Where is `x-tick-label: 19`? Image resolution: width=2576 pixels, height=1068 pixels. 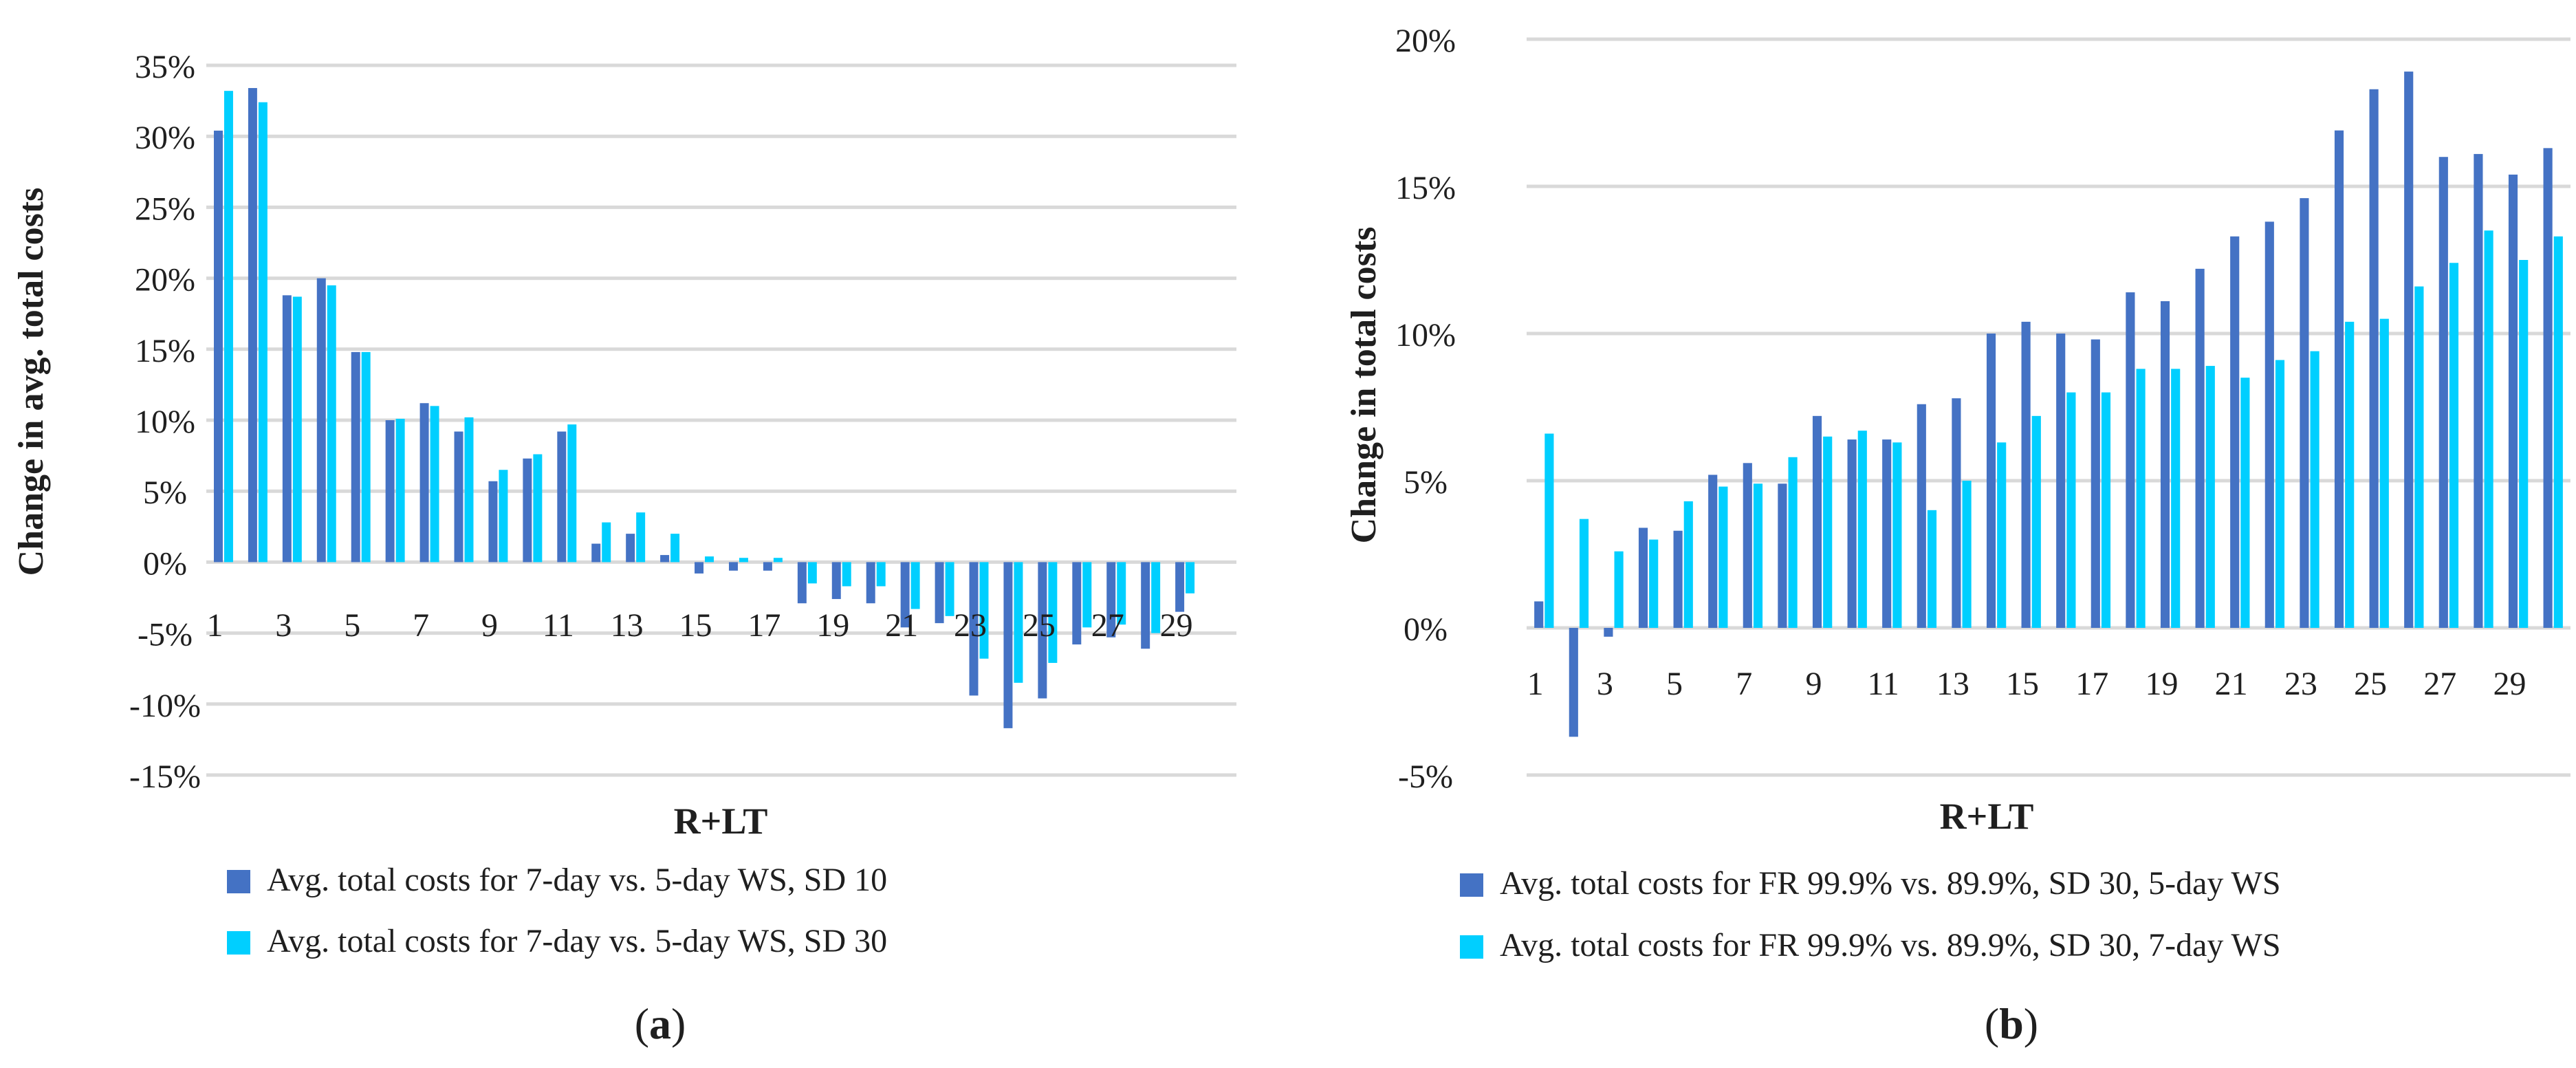 x-tick-label: 19 is located at coordinates (832, 625).